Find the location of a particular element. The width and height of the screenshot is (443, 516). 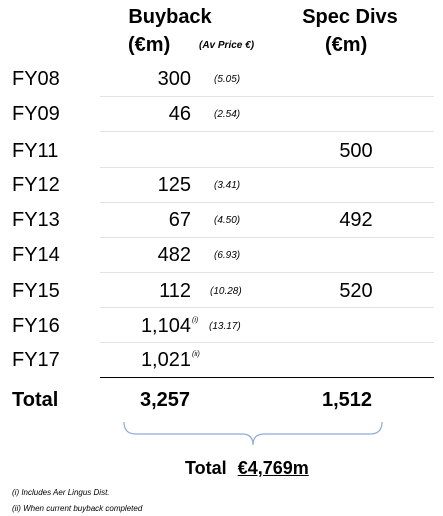

row-avg-price: (4.50) is located at coordinates (227, 220).